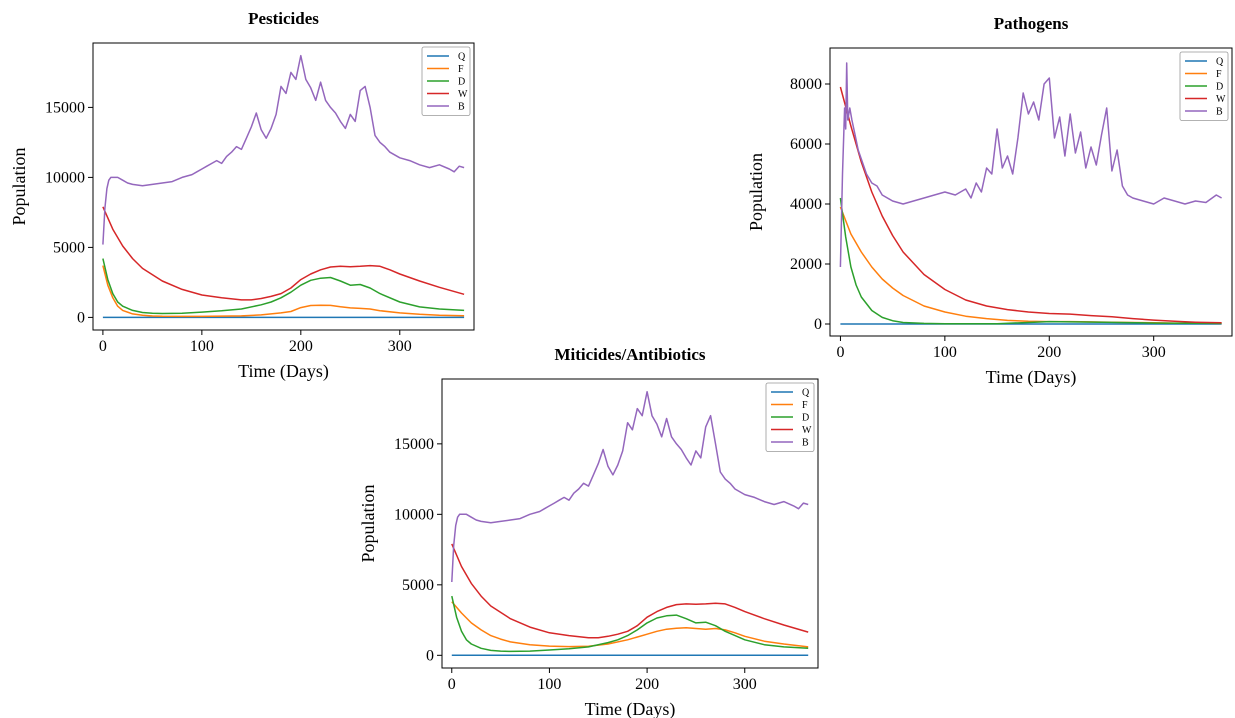 This screenshot has height=718, width=1235. What do you see at coordinates (283, 18) in the screenshot?
I see `chart-title: Pesticides` at bounding box center [283, 18].